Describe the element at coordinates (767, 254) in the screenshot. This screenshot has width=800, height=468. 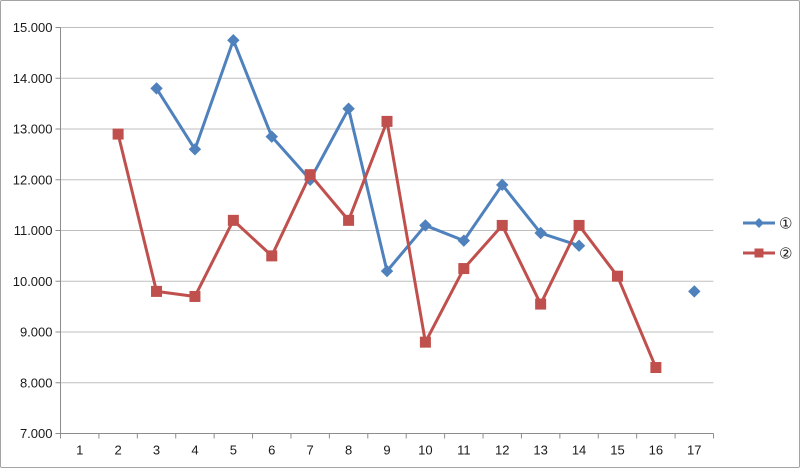
I see `legend-item: ②` at that location.